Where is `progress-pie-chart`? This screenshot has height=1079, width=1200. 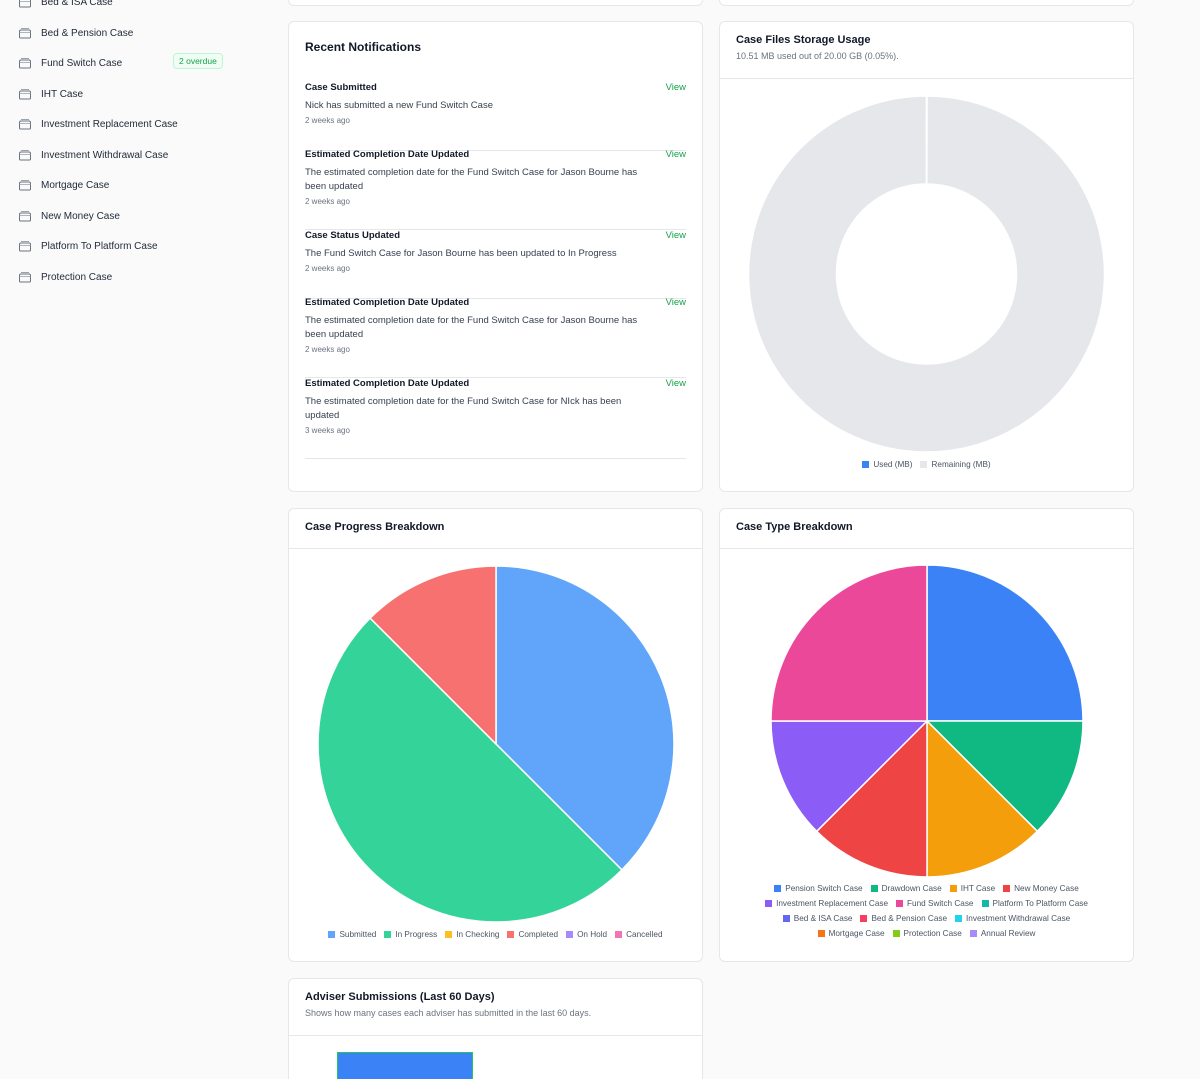 progress-pie-chart is located at coordinates (496, 744).